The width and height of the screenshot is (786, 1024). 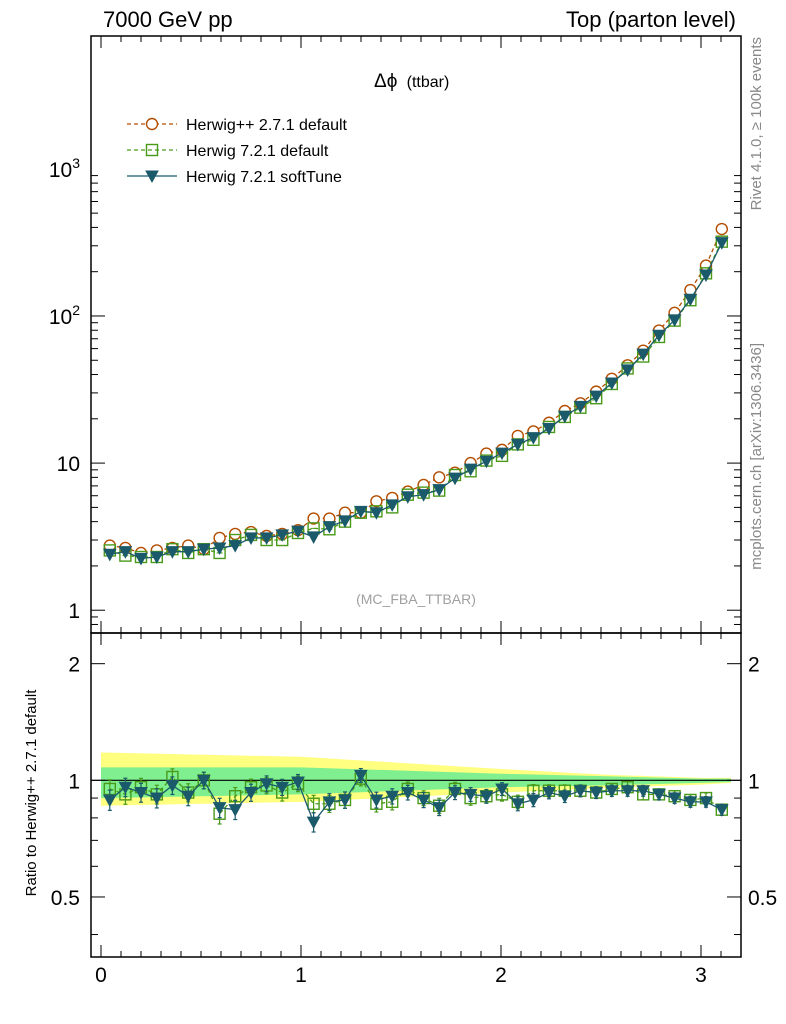 I want to click on ratio-tick-label-right: 0.5, so click(x=762, y=898).